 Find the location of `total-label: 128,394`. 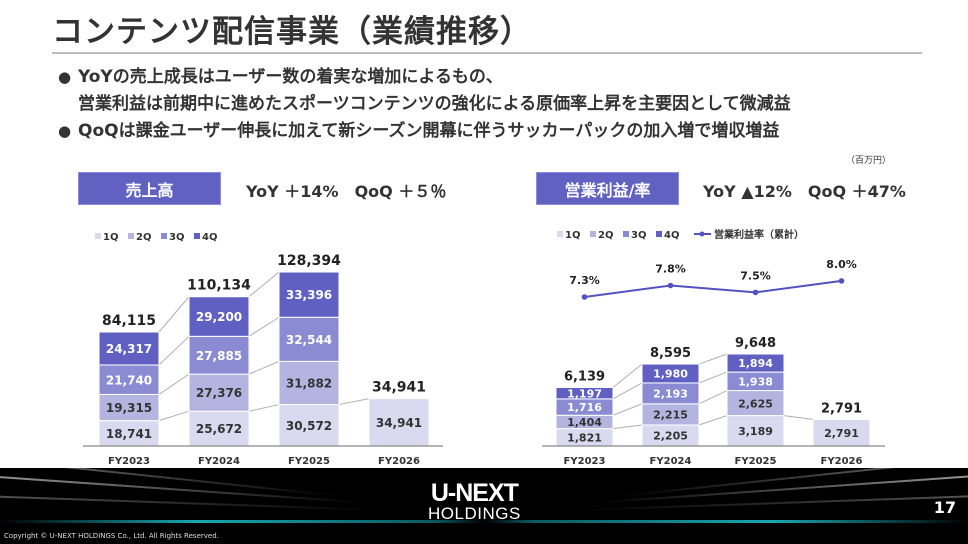

total-label: 128,394 is located at coordinates (309, 261).